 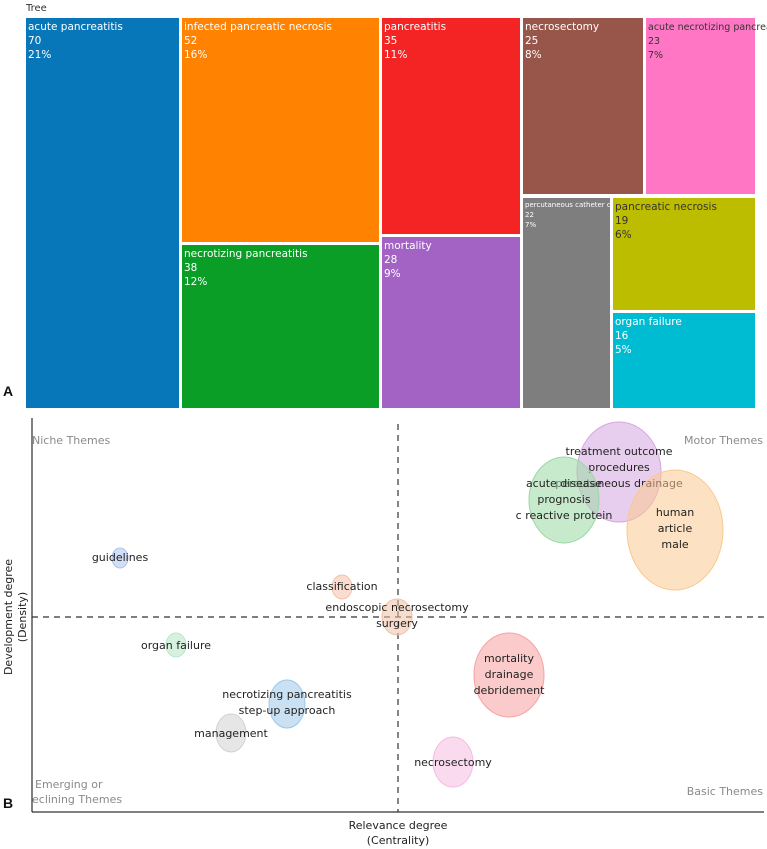 I want to click on bubble-circle-classification, so click(x=342, y=587).